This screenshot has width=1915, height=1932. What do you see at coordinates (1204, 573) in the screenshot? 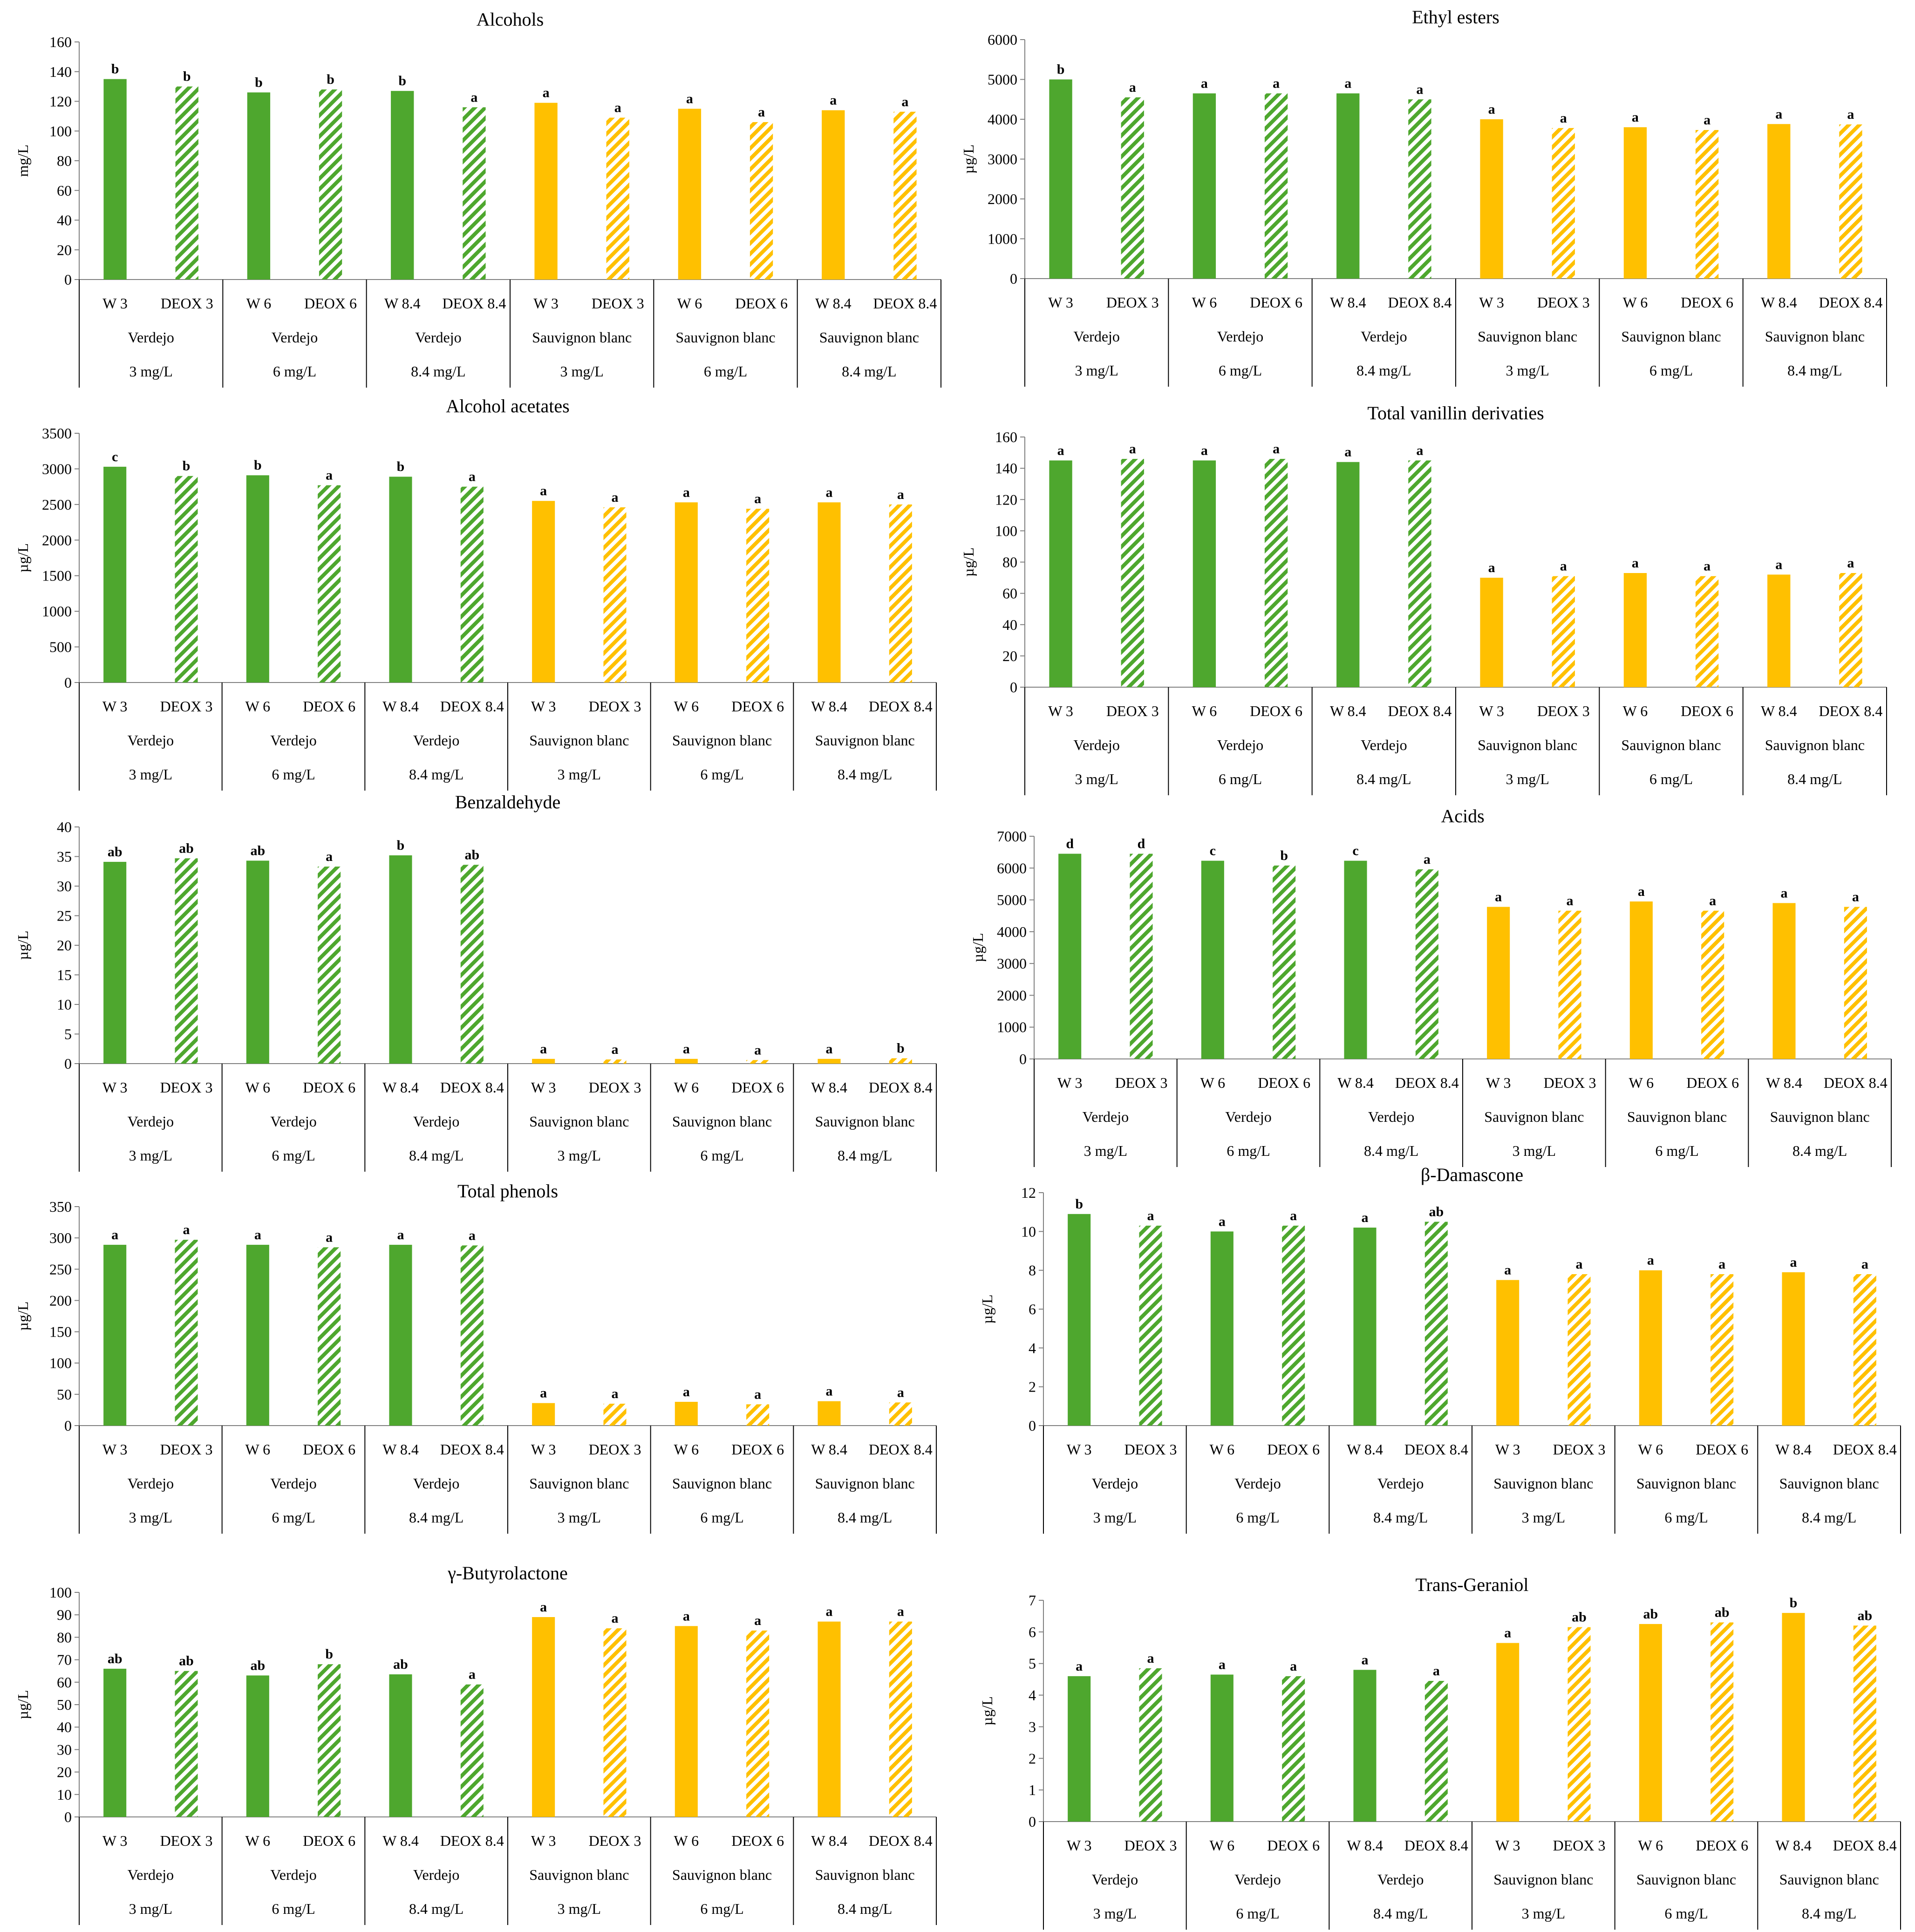
I see `bar-w-6-verdejo` at bounding box center [1204, 573].